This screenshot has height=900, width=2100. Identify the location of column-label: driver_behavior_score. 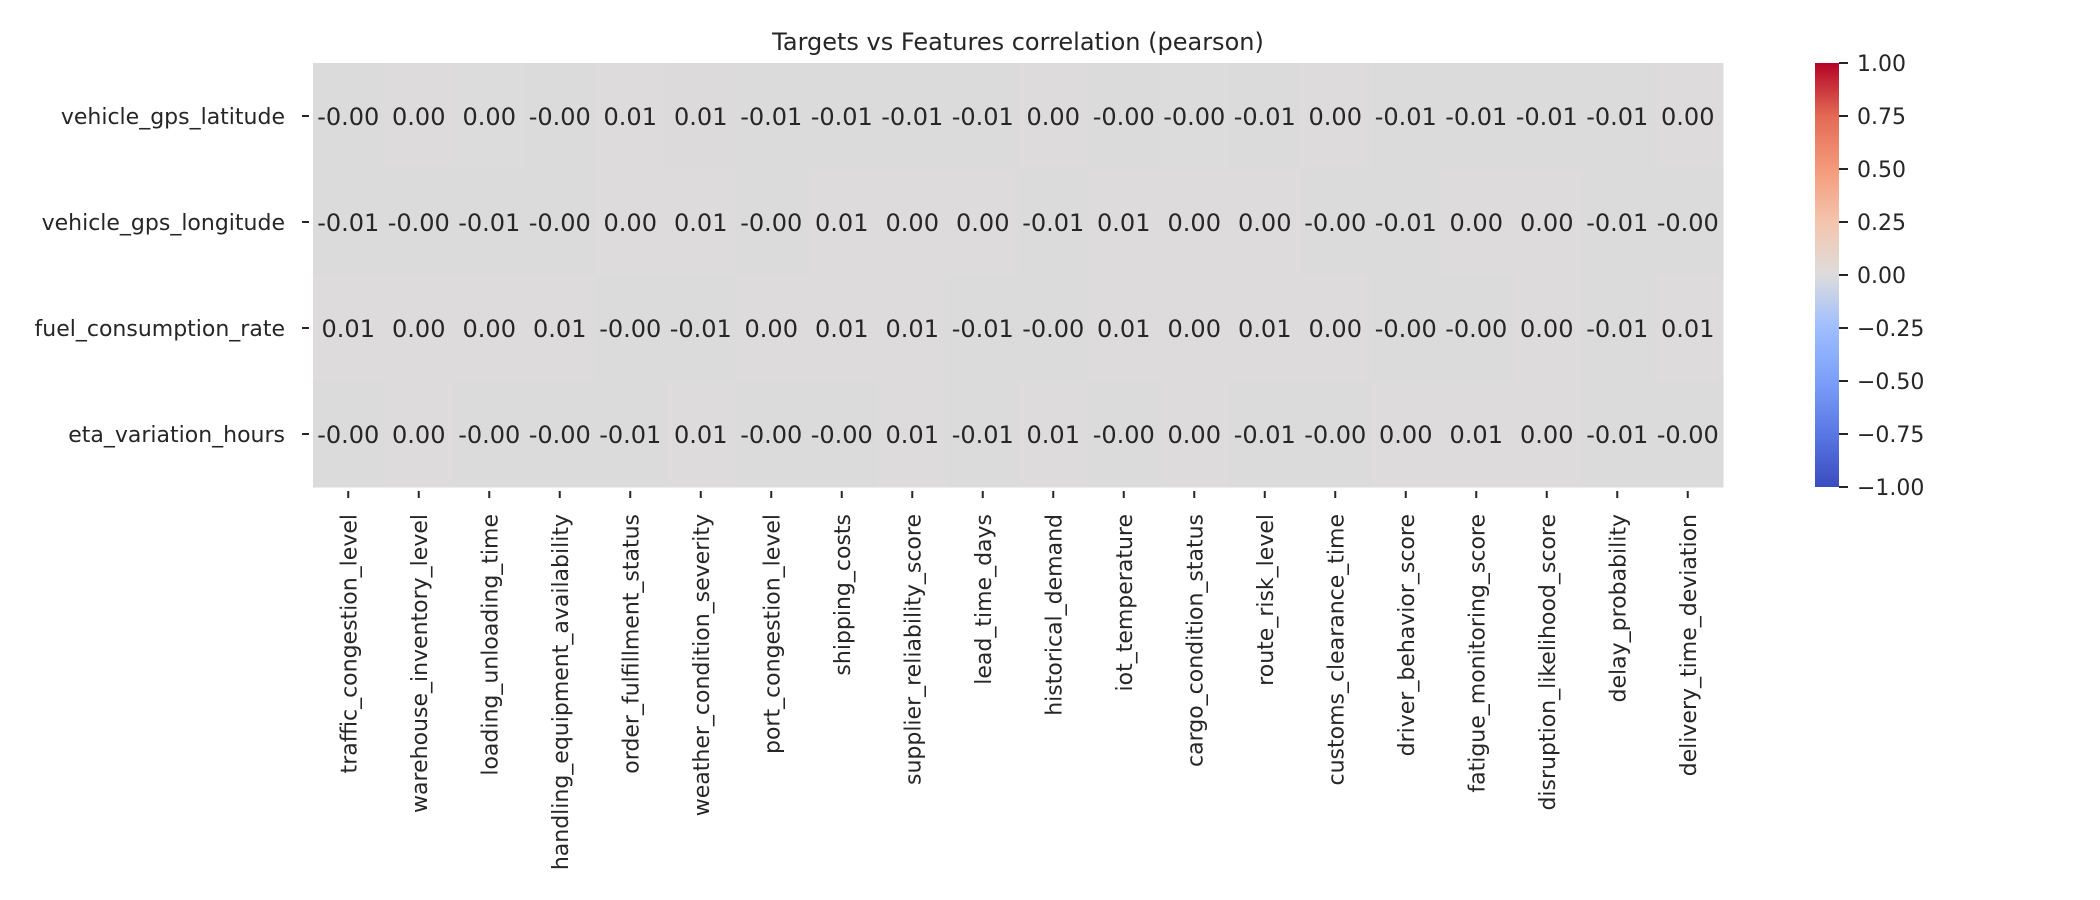
(1407, 635).